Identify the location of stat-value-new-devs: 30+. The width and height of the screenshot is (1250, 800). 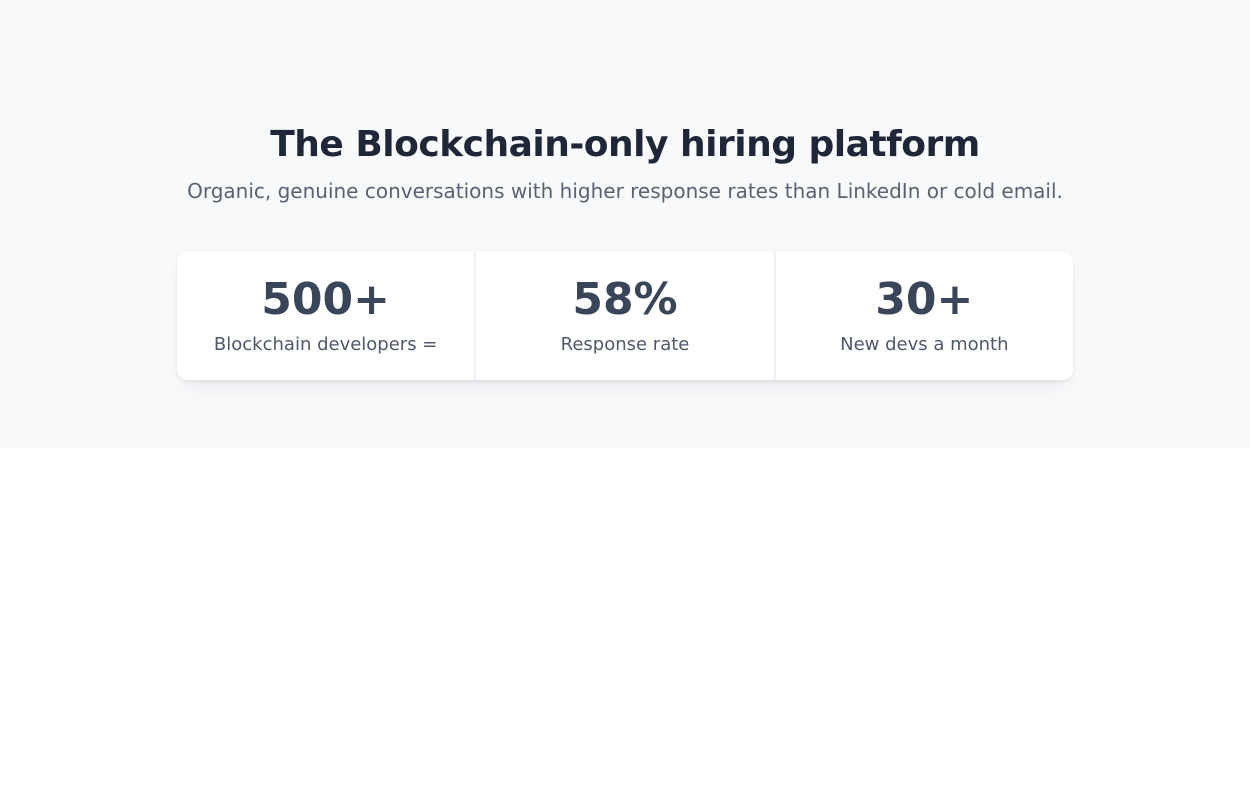
(924, 299).